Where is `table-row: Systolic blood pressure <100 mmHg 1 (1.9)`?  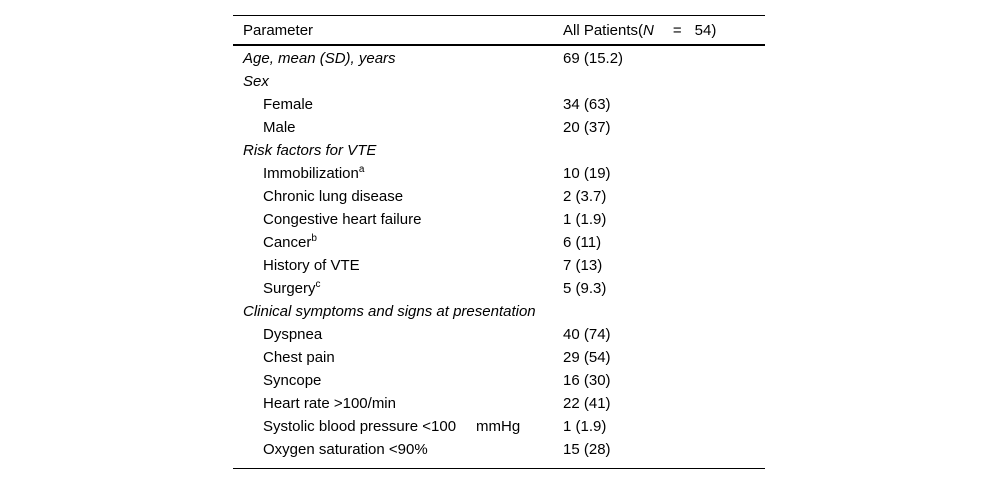
table-row: Systolic blood pressure <100 mmHg 1 (1.9) is located at coordinates (499, 426).